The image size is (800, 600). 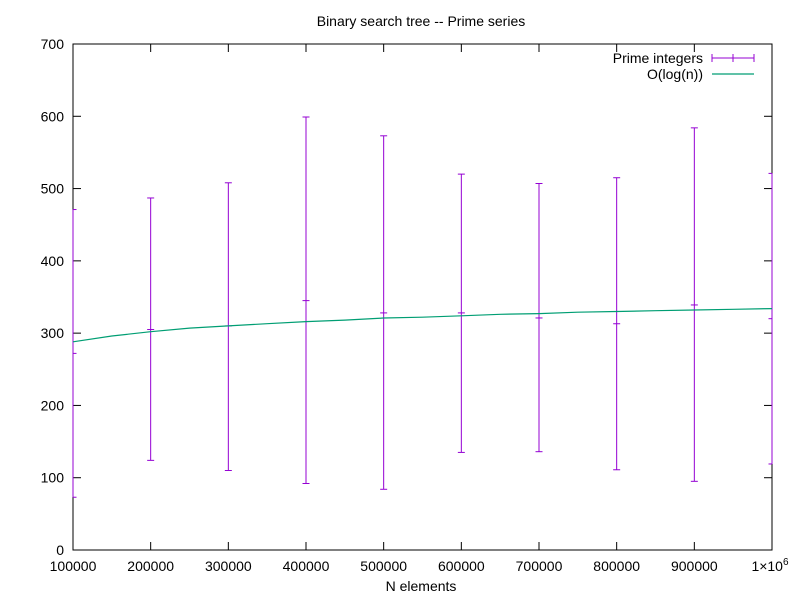 I want to click on x-tick-label-600000: 600000, so click(x=461, y=566).